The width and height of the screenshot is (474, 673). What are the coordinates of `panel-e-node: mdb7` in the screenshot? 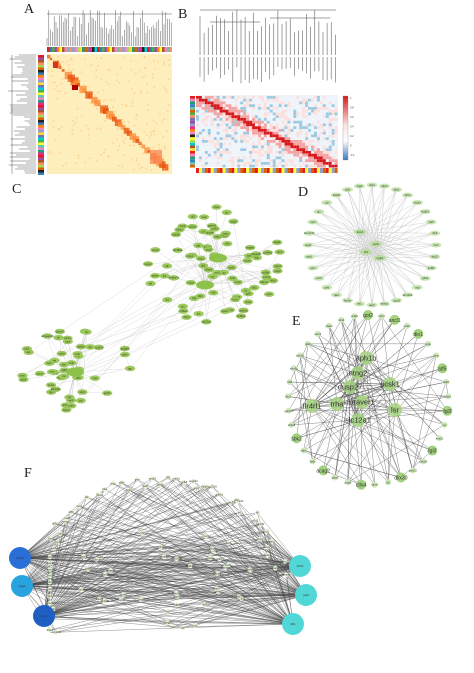 It's located at (446, 382).